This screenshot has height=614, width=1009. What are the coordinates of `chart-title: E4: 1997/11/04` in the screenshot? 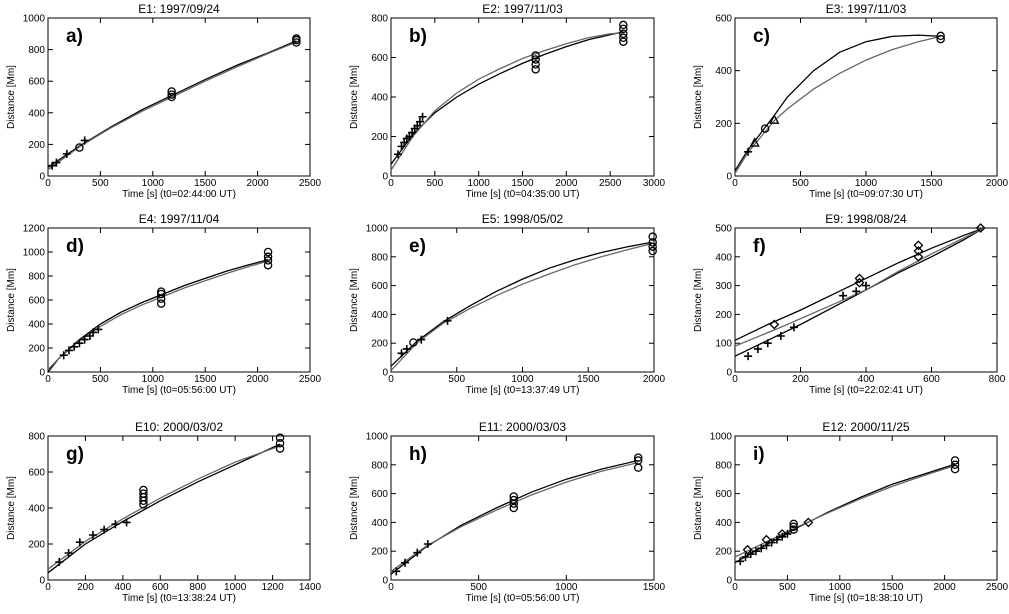 It's located at (179, 219).